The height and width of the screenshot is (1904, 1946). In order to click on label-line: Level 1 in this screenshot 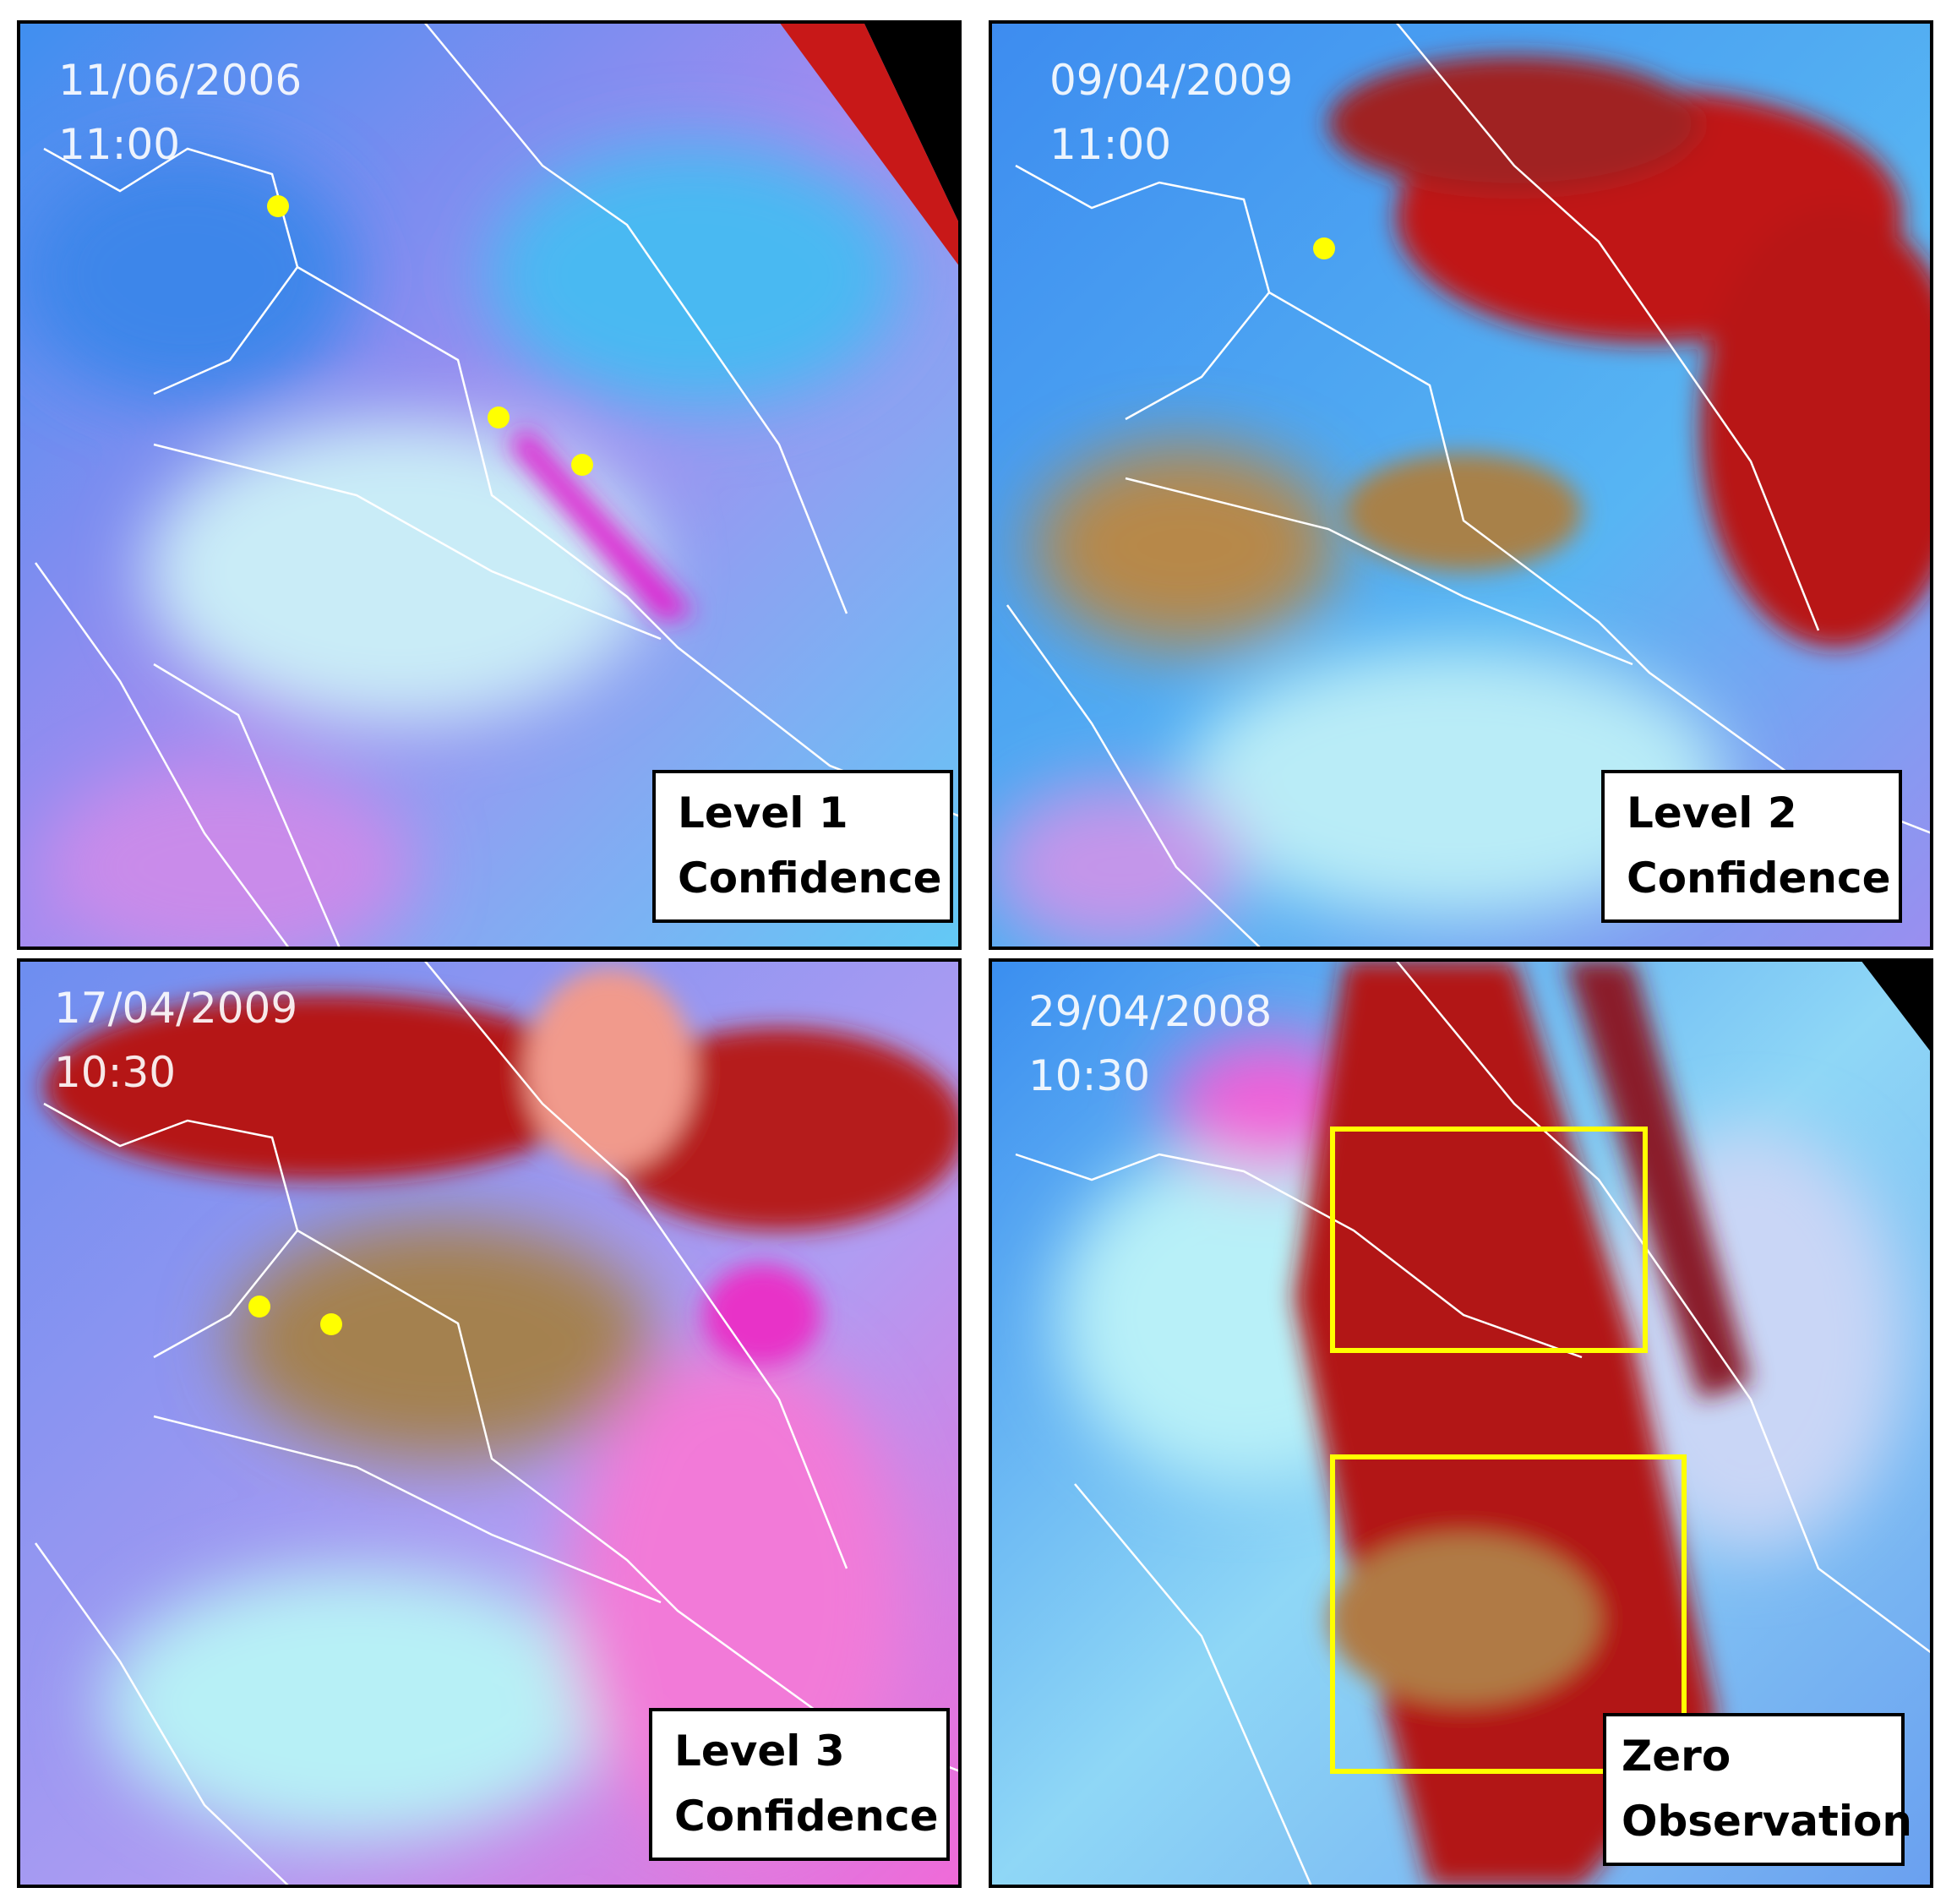, I will do `click(763, 812)`.